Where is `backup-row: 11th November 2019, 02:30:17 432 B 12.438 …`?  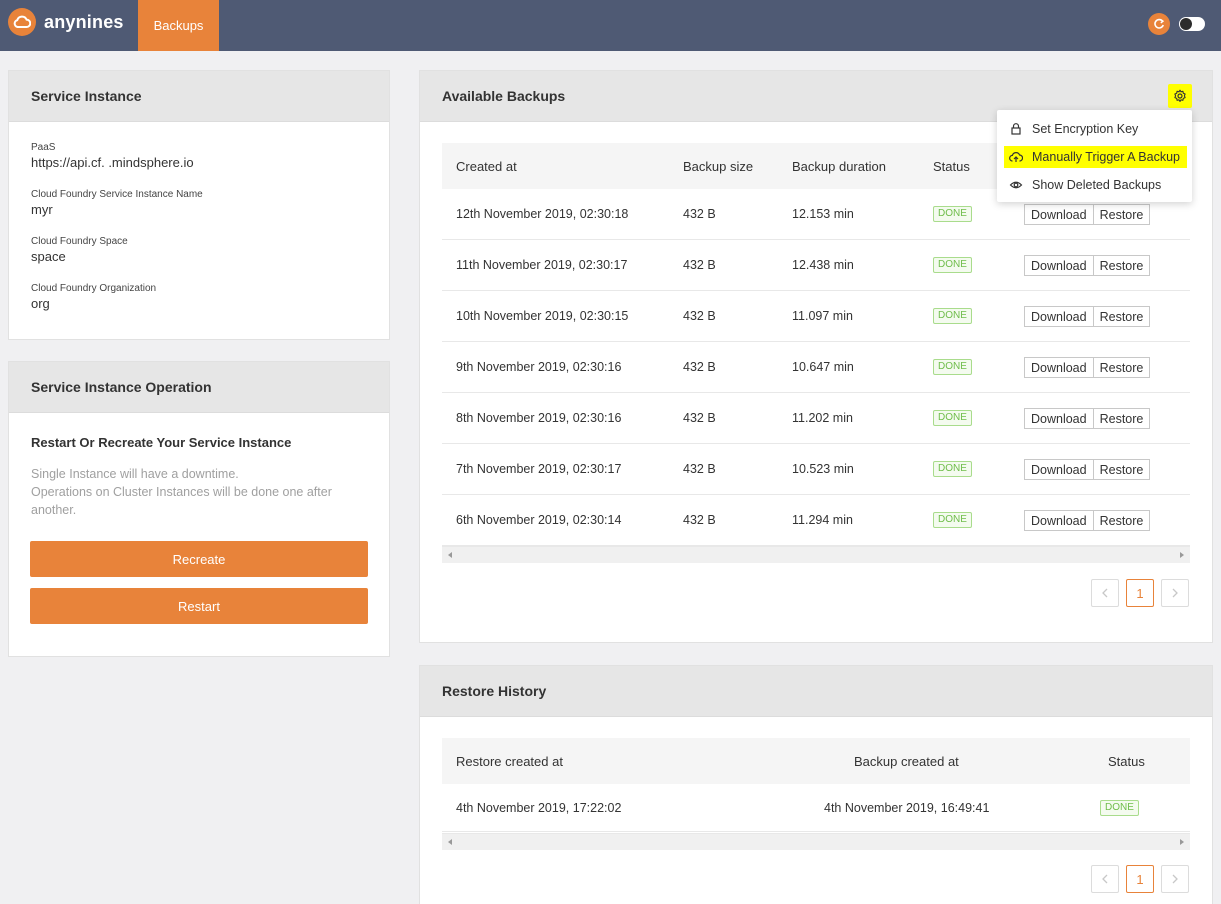
backup-row: 11th November 2019, 02:30:17 432 B 12.438 … is located at coordinates (816, 265).